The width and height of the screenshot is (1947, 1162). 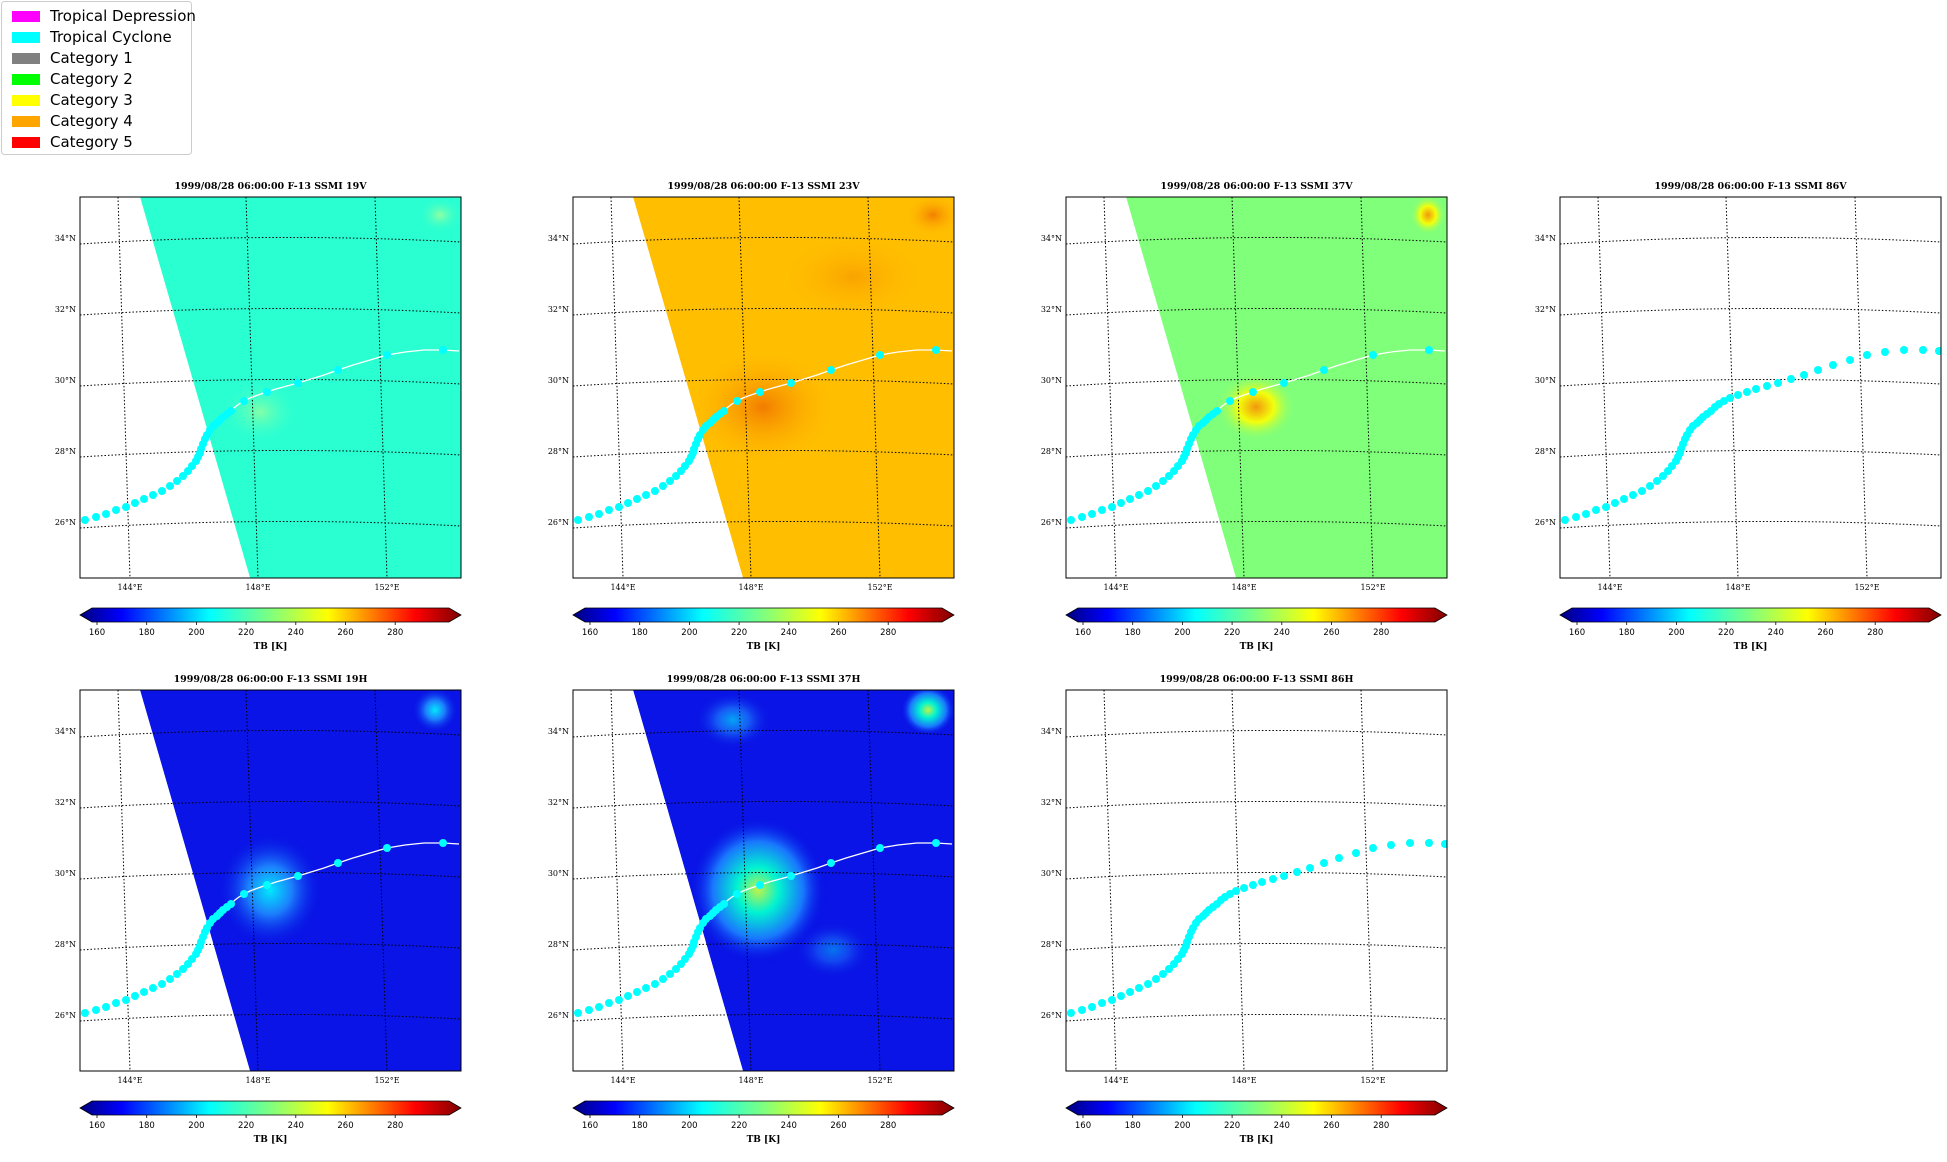 What do you see at coordinates (1750, 186) in the screenshot?
I see `panel-title: 1999/08/28 06:00:00 F-13 SSMI 86V` at bounding box center [1750, 186].